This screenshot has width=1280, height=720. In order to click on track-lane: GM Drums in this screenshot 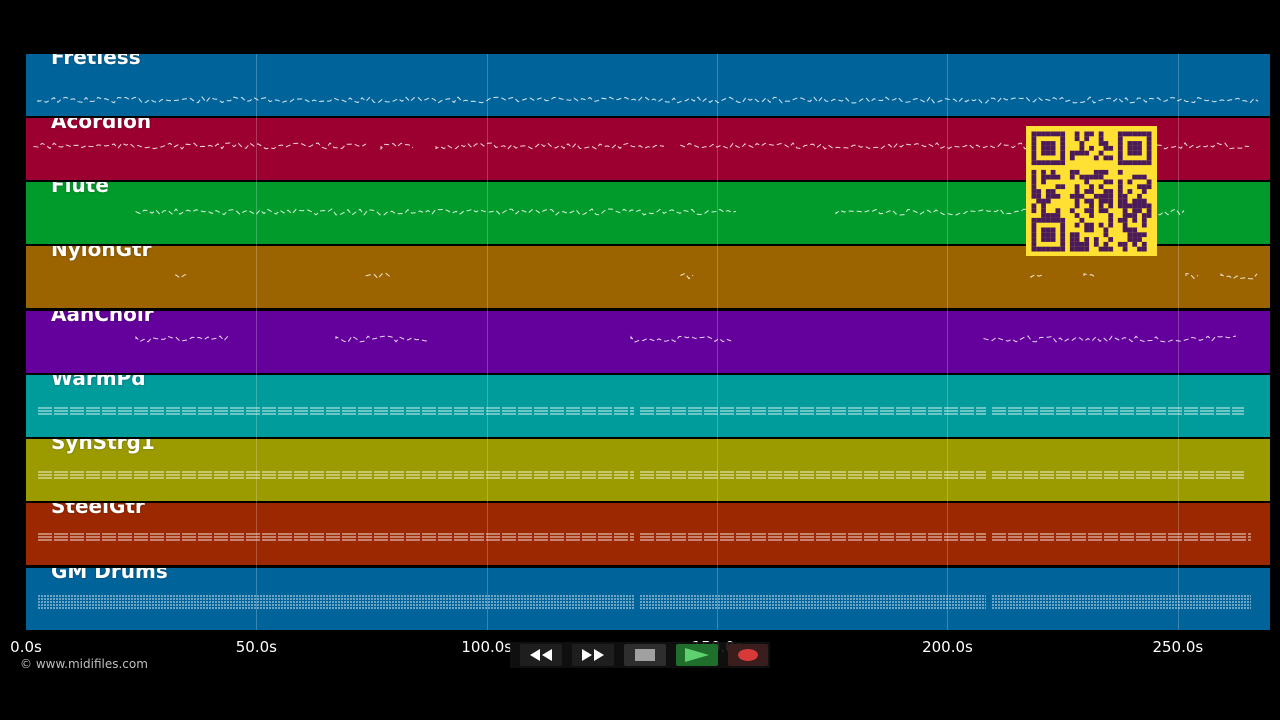, I will do `click(648, 599)`.